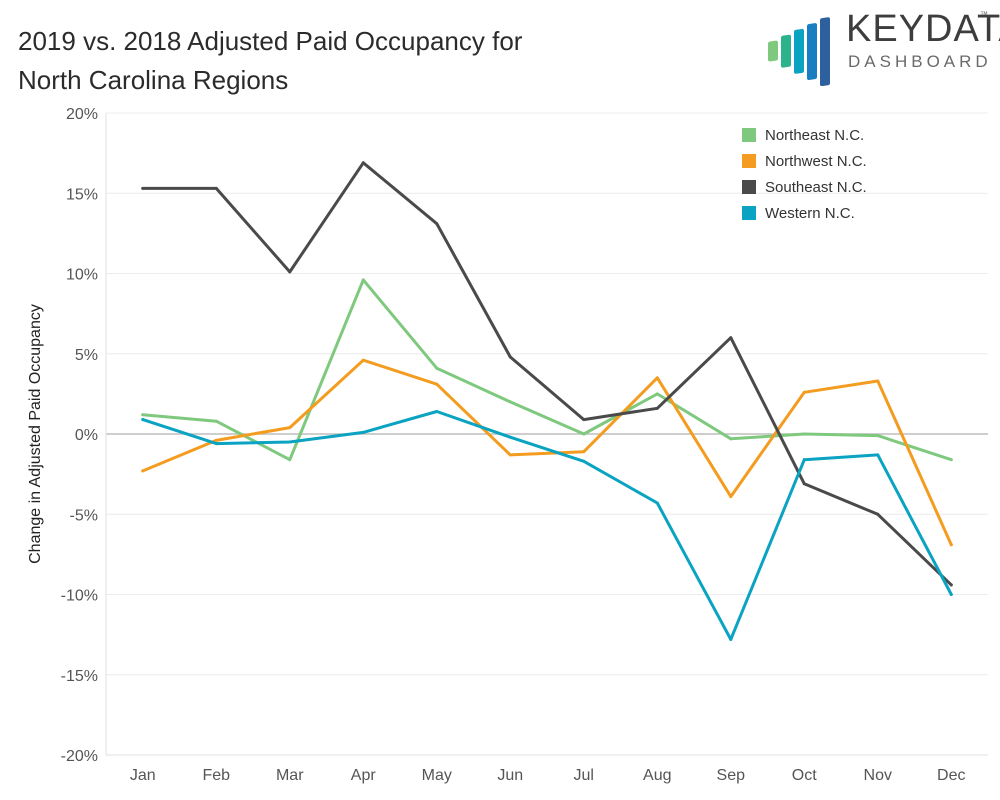  I want to click on legend-item: Northeast N.C., so click(804, 135).